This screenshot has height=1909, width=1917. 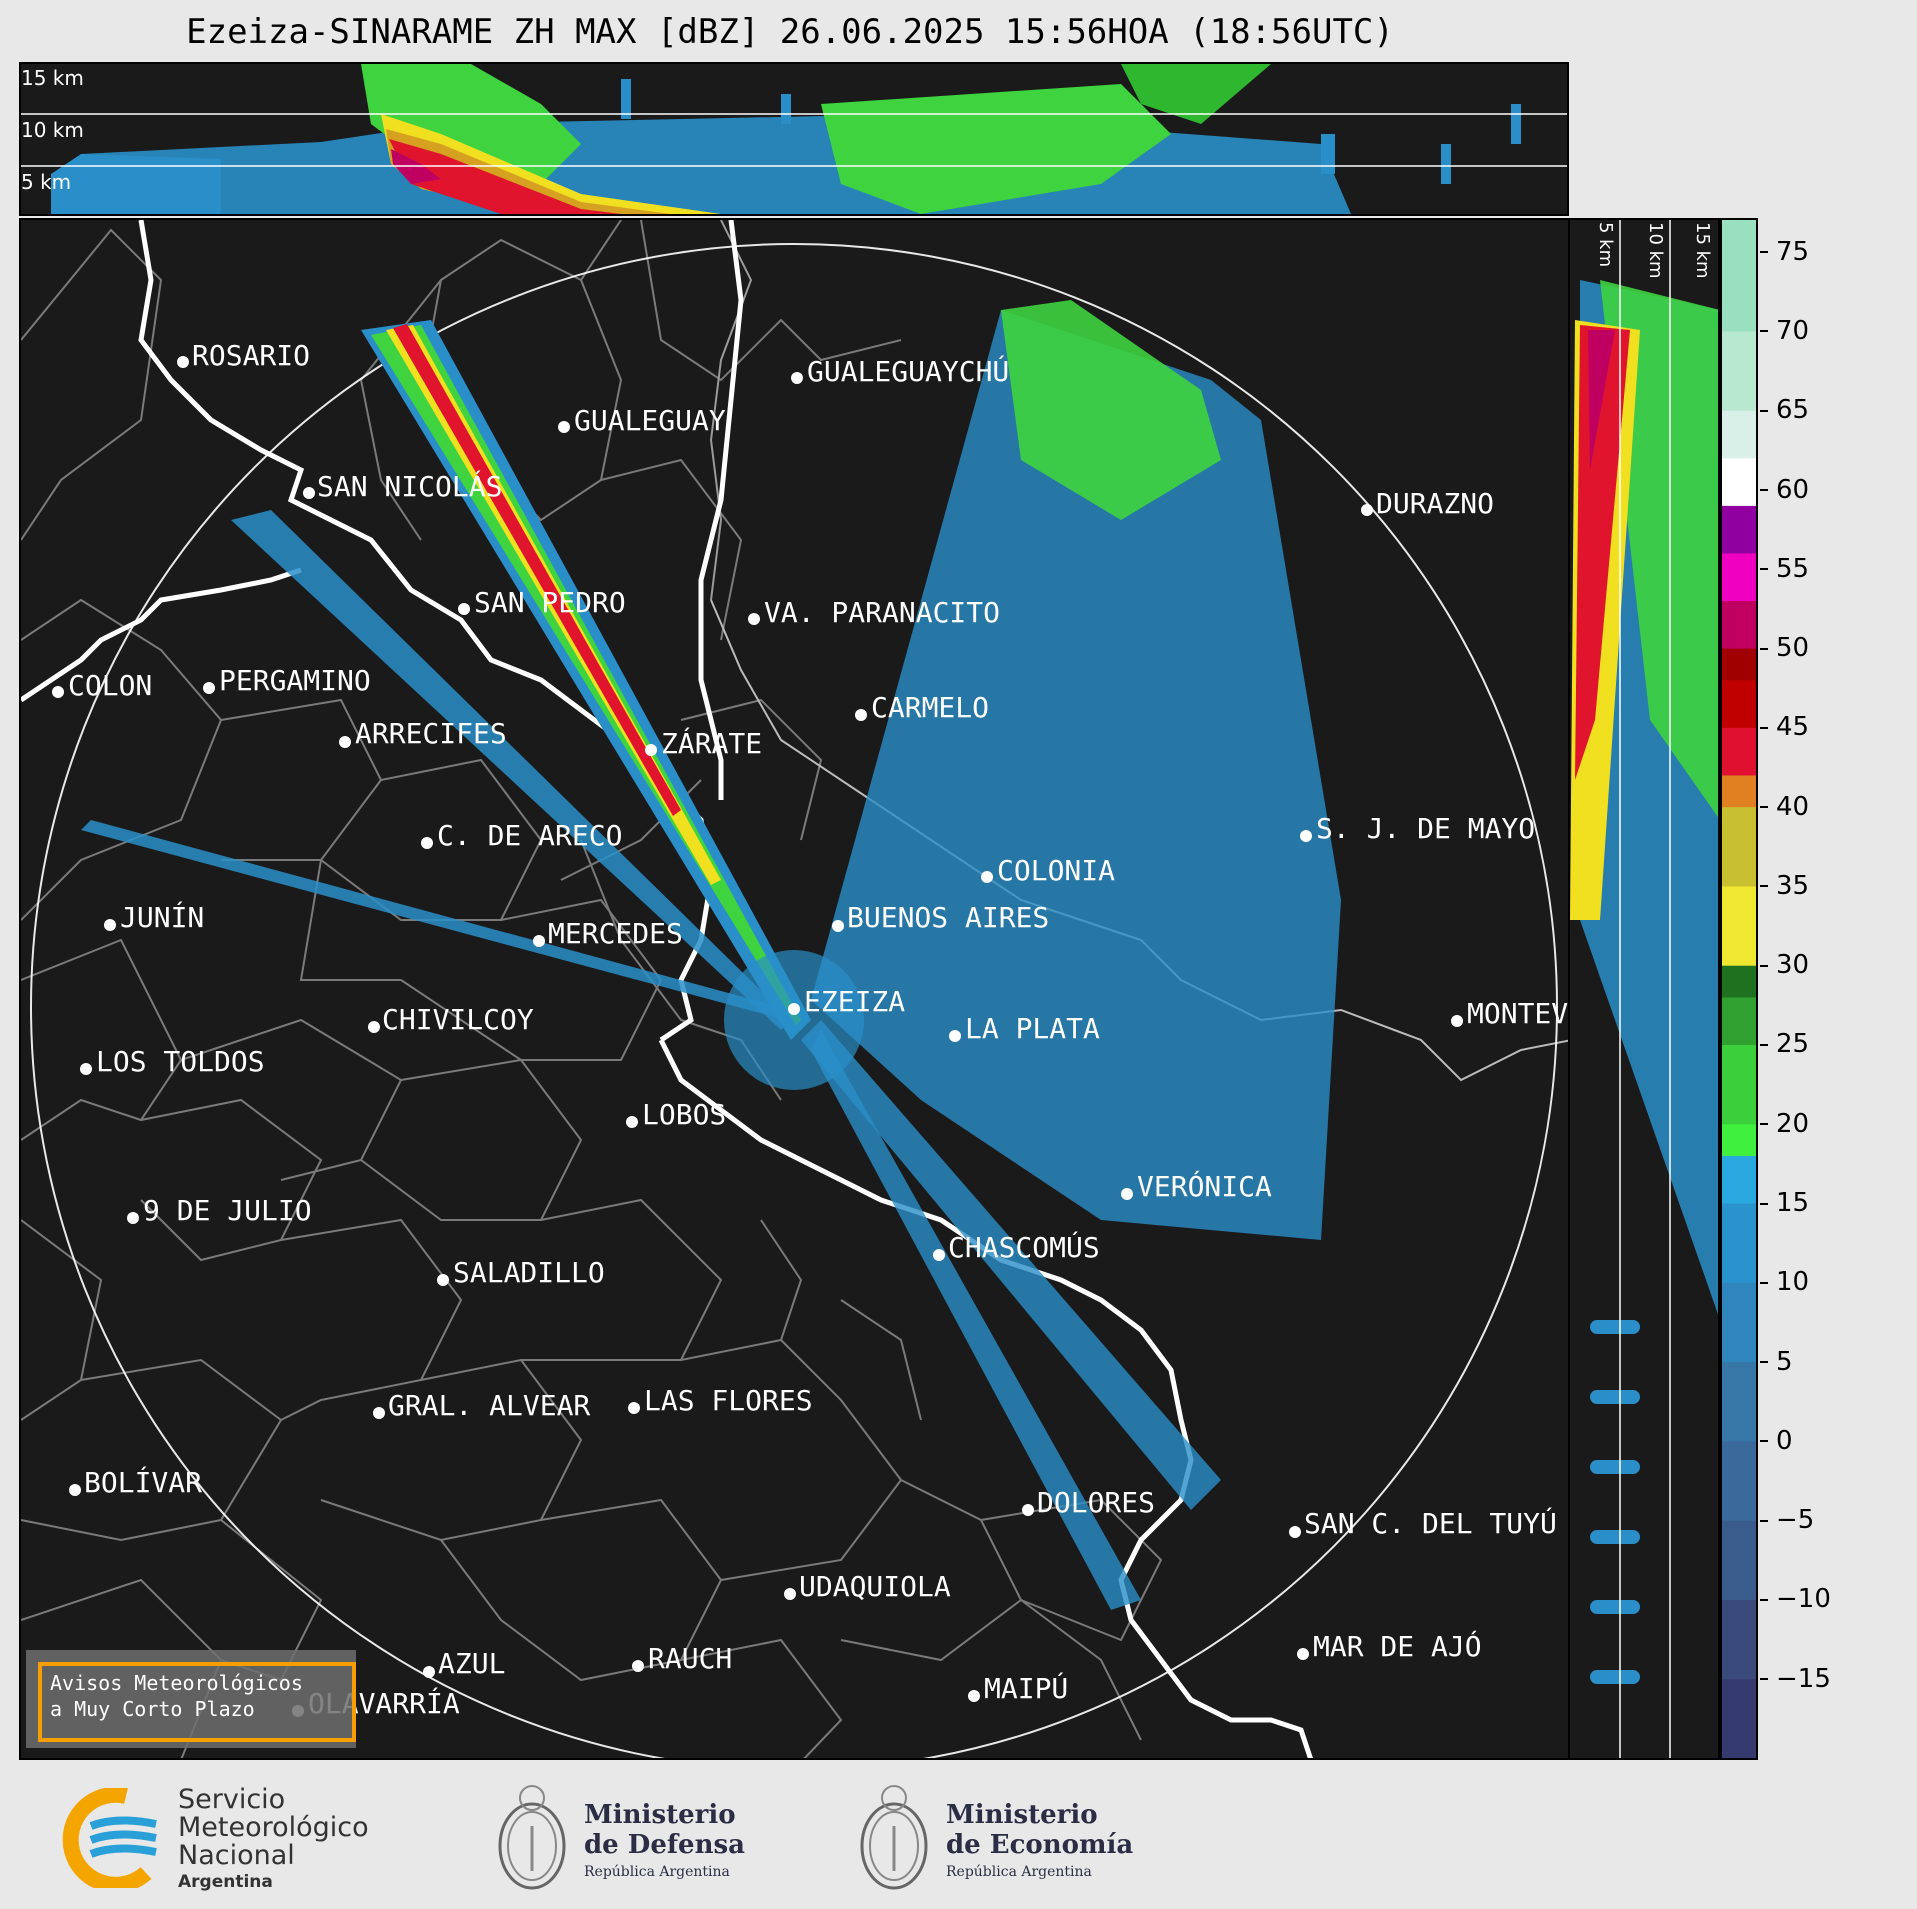 What do you see at coordinates (458, 1019) in the screenshot?
I see `city-label: CHIVILCOY` at bounding box center [458, 1019].